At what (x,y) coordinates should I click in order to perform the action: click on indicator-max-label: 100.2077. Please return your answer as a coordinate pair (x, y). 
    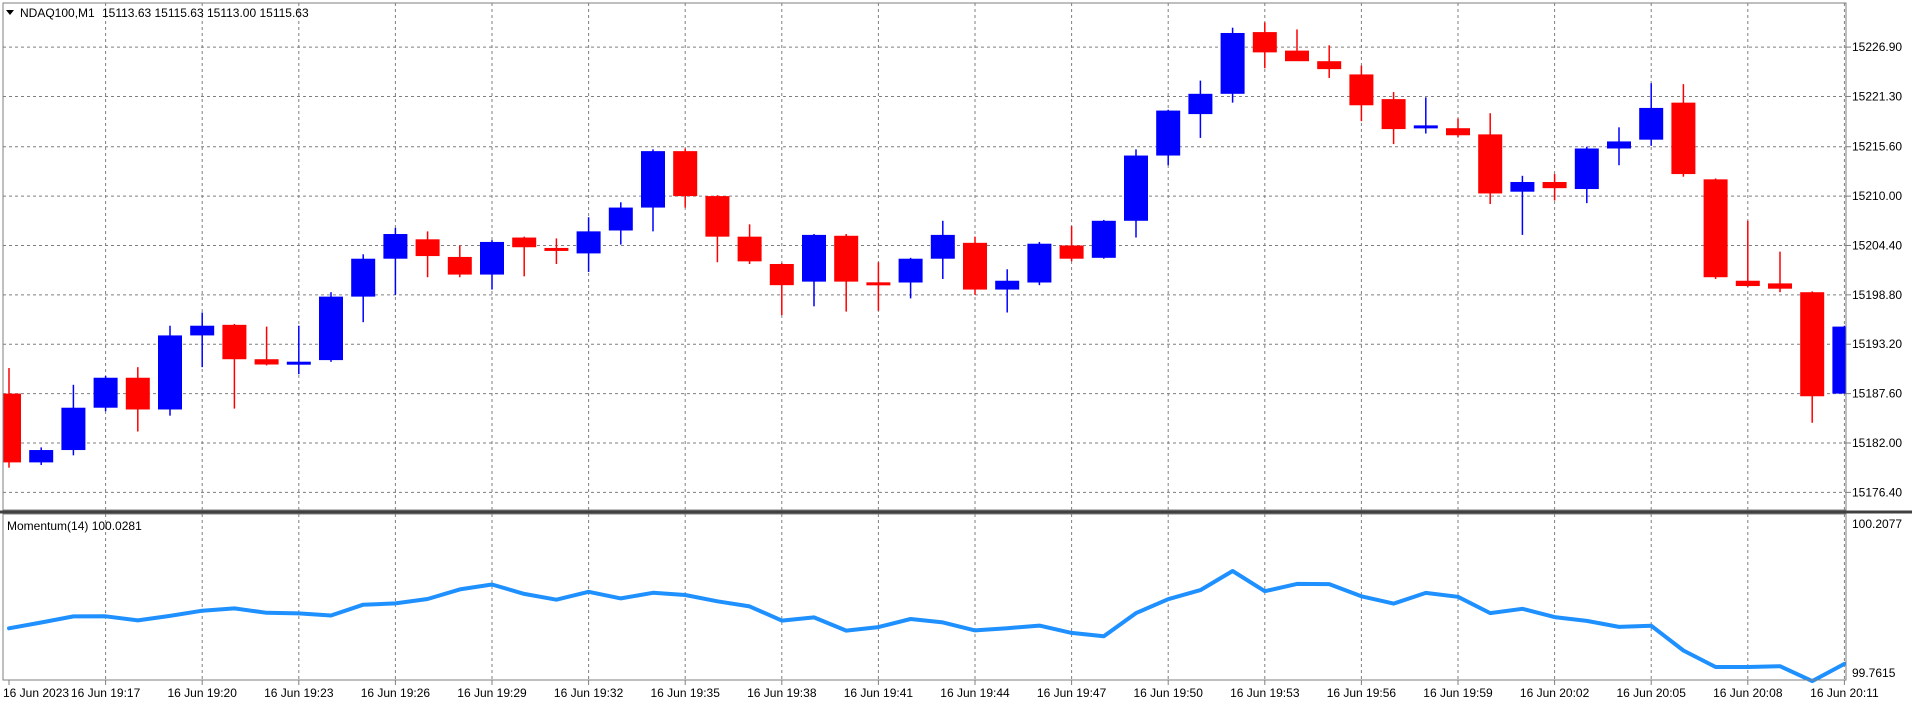
    Looking at the image, I should click on (1877, 524).